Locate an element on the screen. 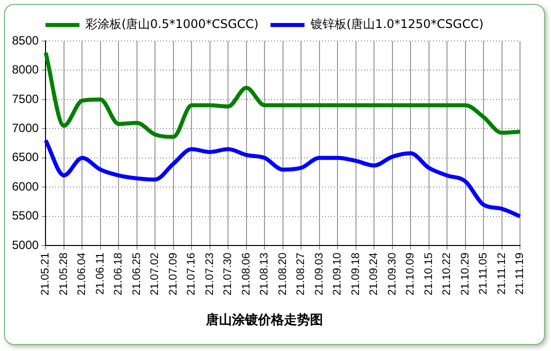 The width and height of the screenshot is (551, 351). x-tick-label: 21.10.09 is located at coordinates (410, 274).